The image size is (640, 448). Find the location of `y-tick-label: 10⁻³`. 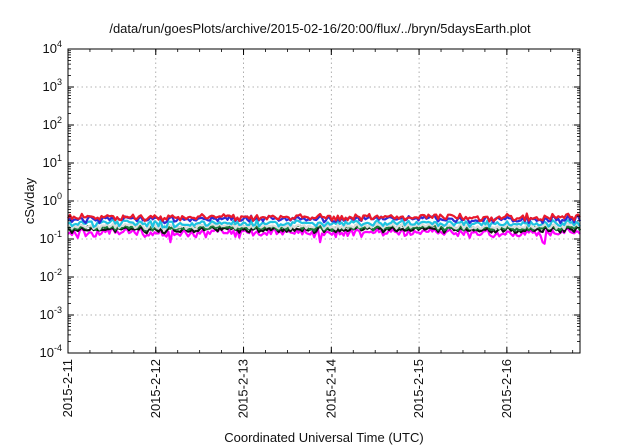

y-tick-label: 10⁻³ is located at coordinates (51, 313).